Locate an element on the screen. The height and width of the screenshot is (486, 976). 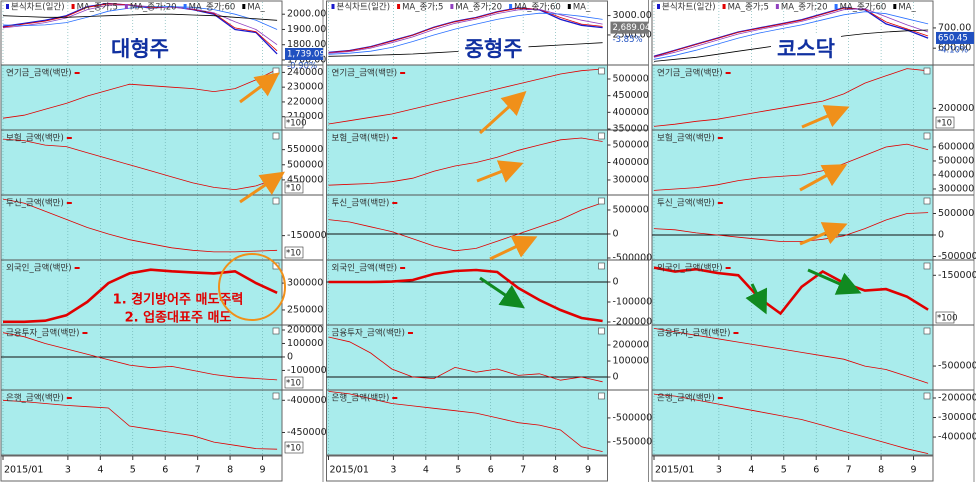
y-tick-label: 210000 is located at coordinates (305, 116).